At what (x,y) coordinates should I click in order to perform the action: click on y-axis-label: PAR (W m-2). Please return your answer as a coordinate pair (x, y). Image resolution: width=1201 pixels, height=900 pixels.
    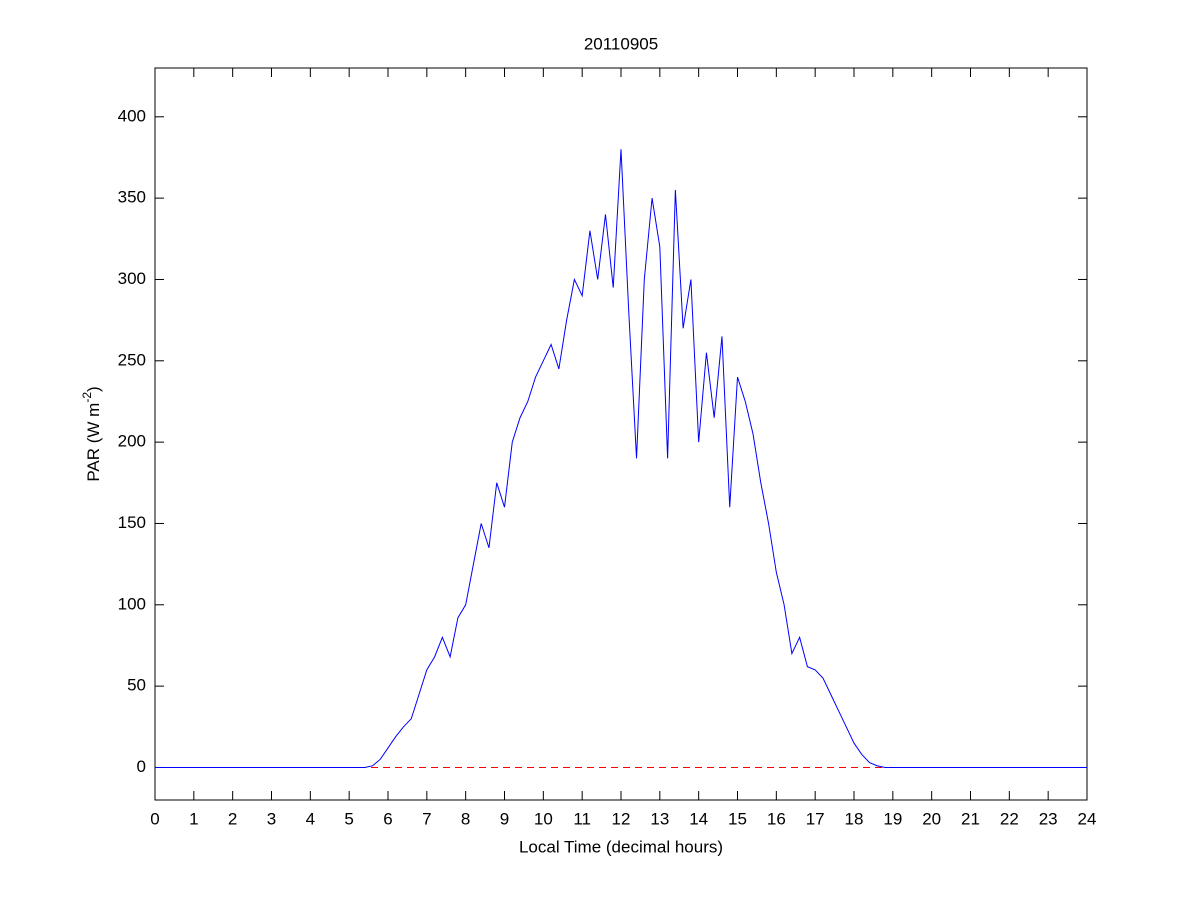
    Looking at the image, I should click on (91, 433).